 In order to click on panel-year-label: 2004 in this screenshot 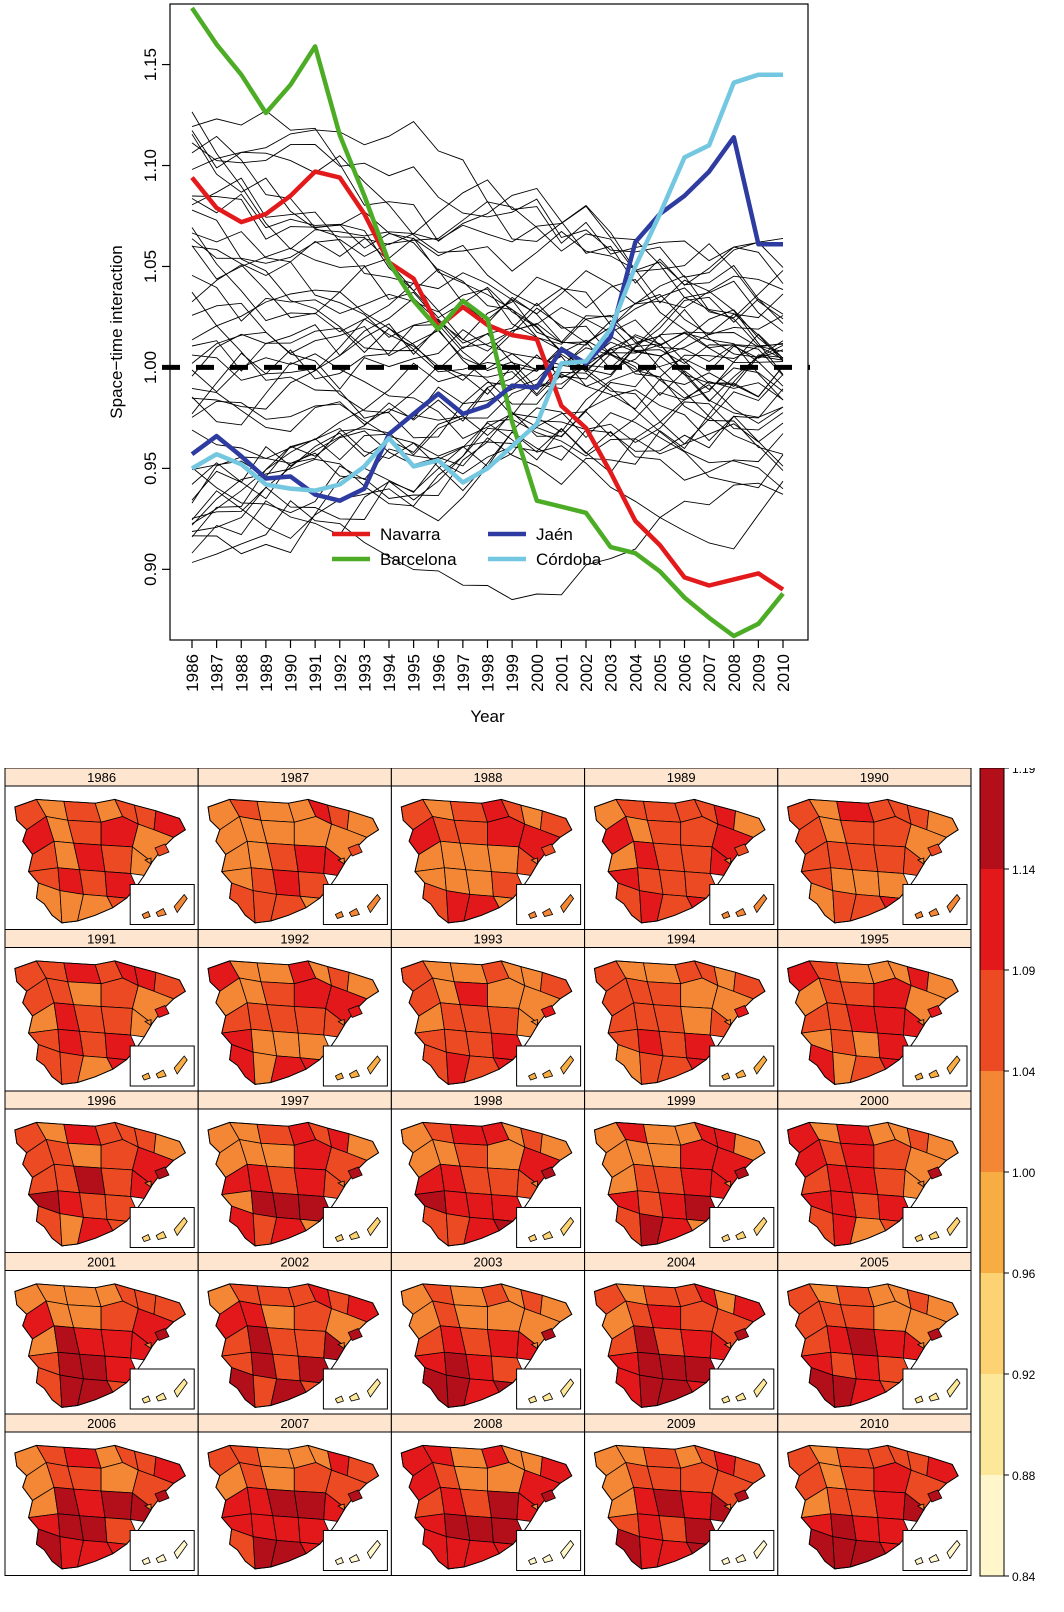, I will do `click(681, 1262)`.